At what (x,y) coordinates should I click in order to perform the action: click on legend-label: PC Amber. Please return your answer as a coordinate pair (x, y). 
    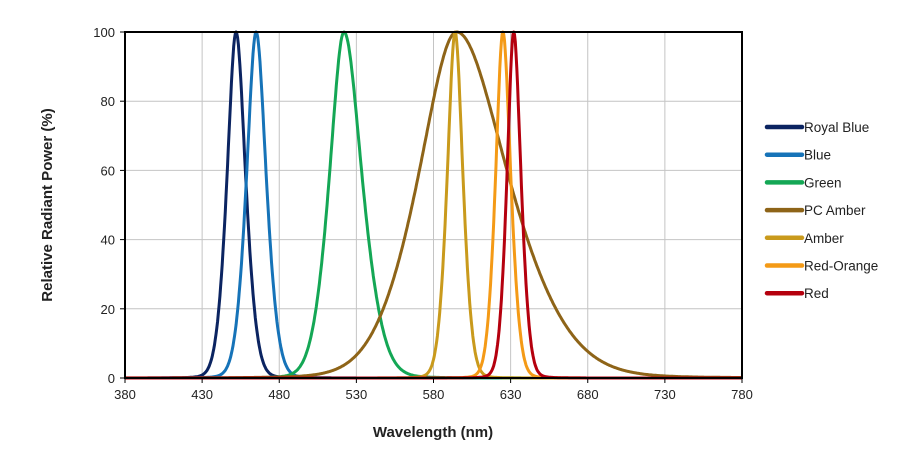
    Looking at the image, I should click on (835, 210).